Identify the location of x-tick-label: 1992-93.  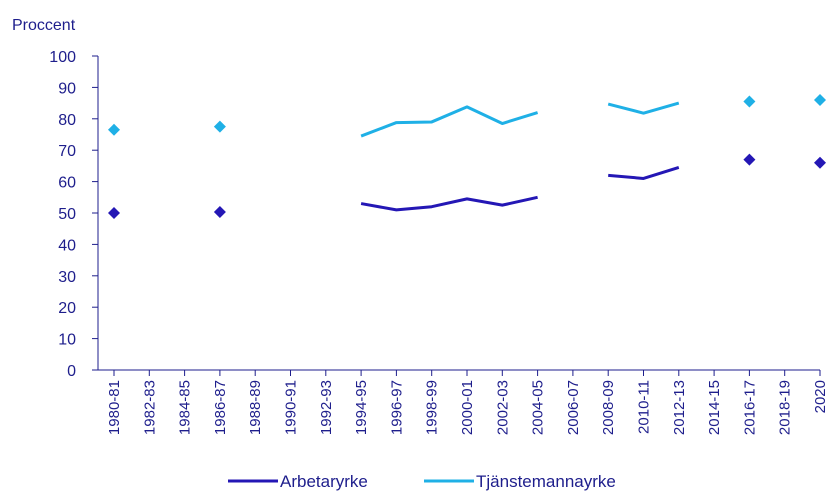
(326, 407).